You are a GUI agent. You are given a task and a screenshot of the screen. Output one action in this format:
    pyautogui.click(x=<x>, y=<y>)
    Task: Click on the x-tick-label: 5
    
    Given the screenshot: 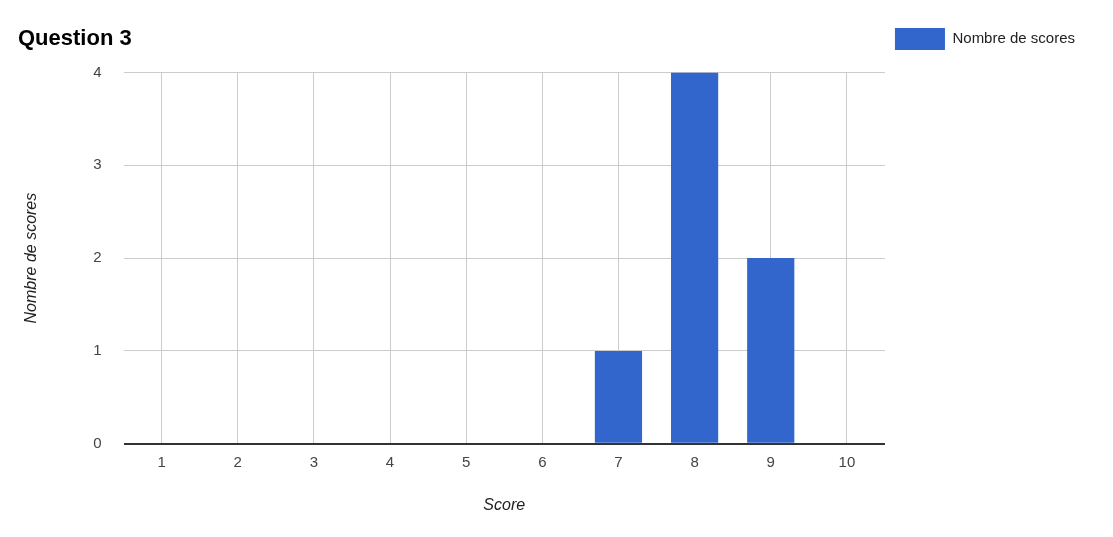 What is the action you would take?
    pyautogui.click(x=466, y=461)
    